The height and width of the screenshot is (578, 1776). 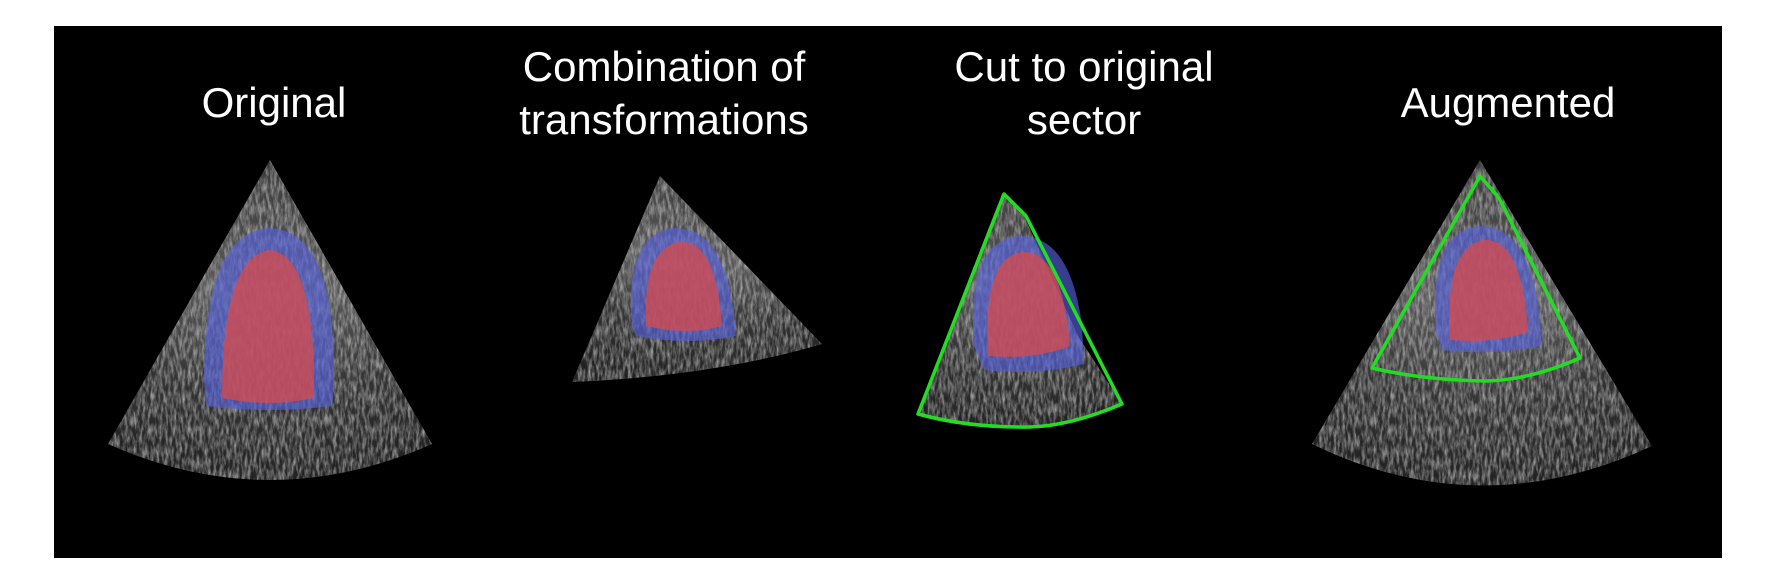 I want to click on echo-image-original, so click(x=270, y=320).